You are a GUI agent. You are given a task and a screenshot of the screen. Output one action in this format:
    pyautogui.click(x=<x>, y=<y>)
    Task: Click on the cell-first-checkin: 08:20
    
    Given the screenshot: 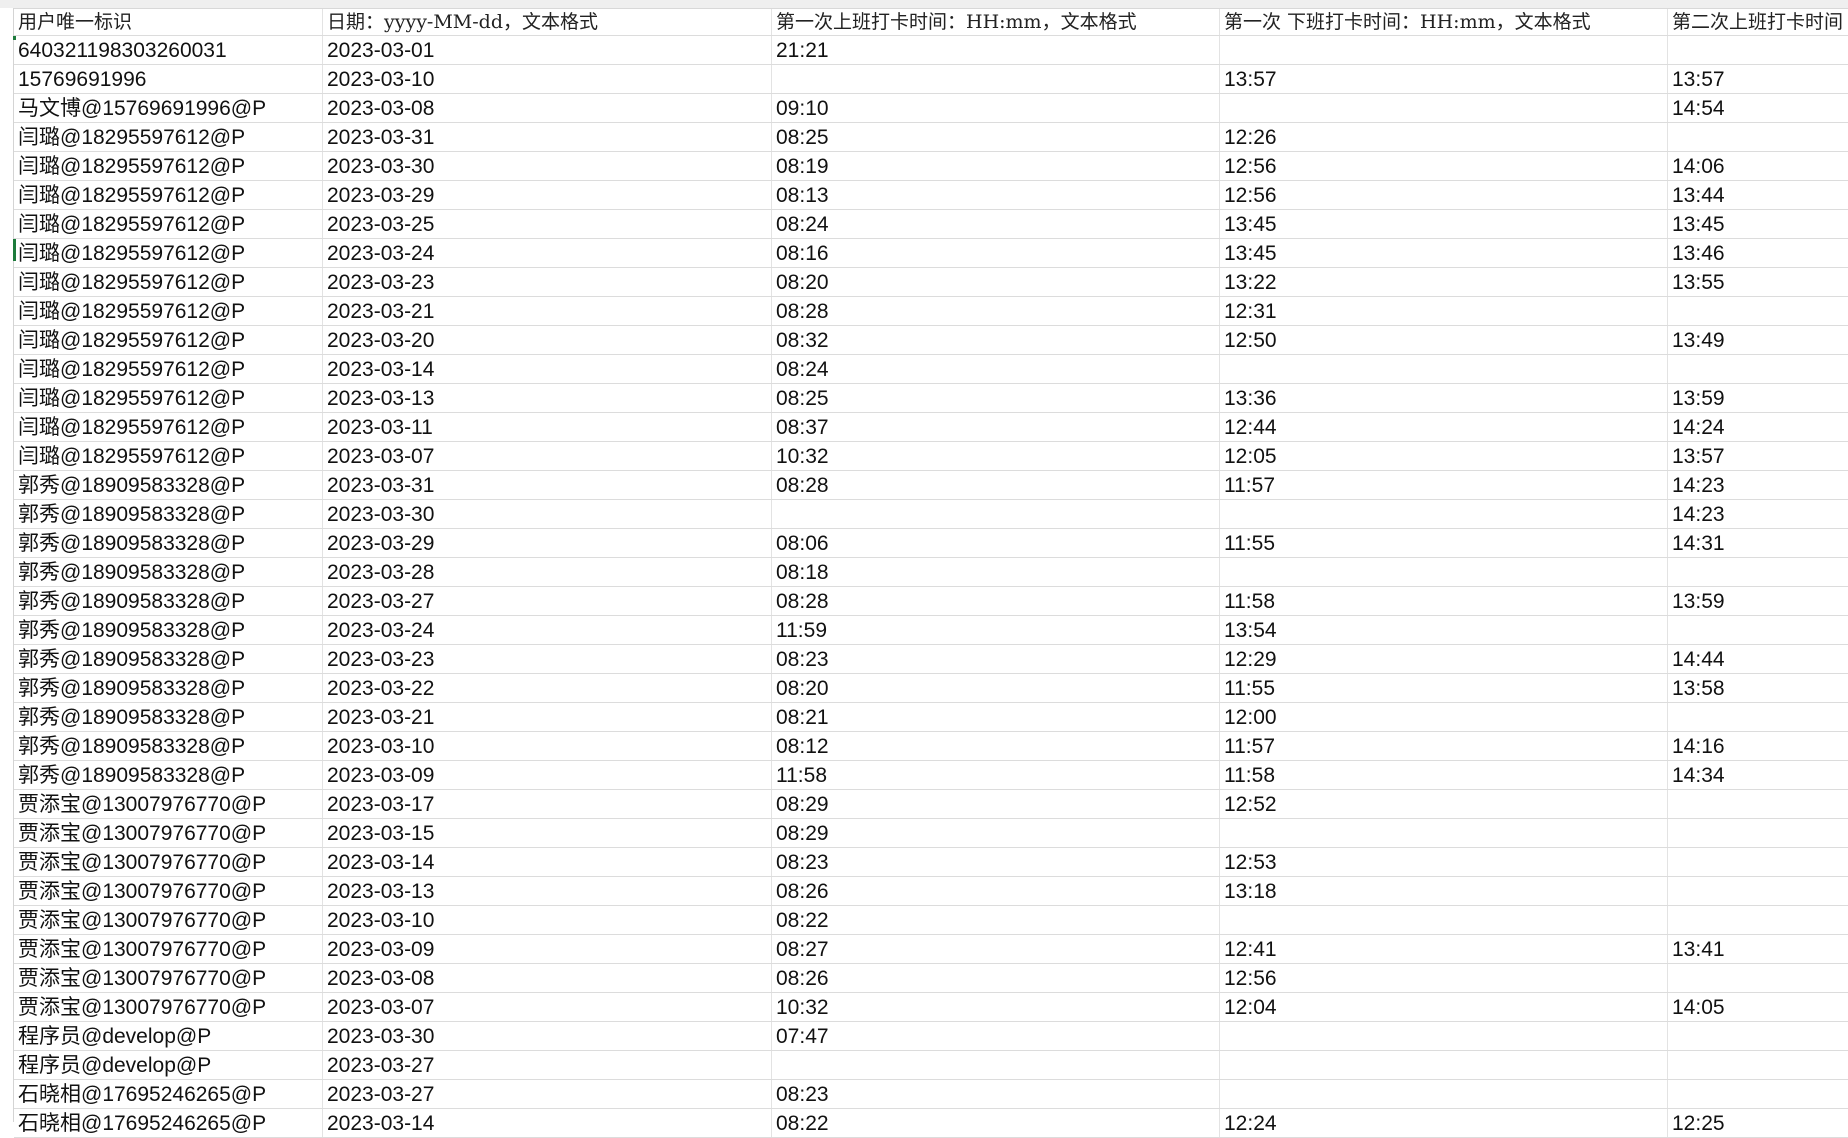 What is the action you would take?
    pyautogui.click(x=996, y=282)
    